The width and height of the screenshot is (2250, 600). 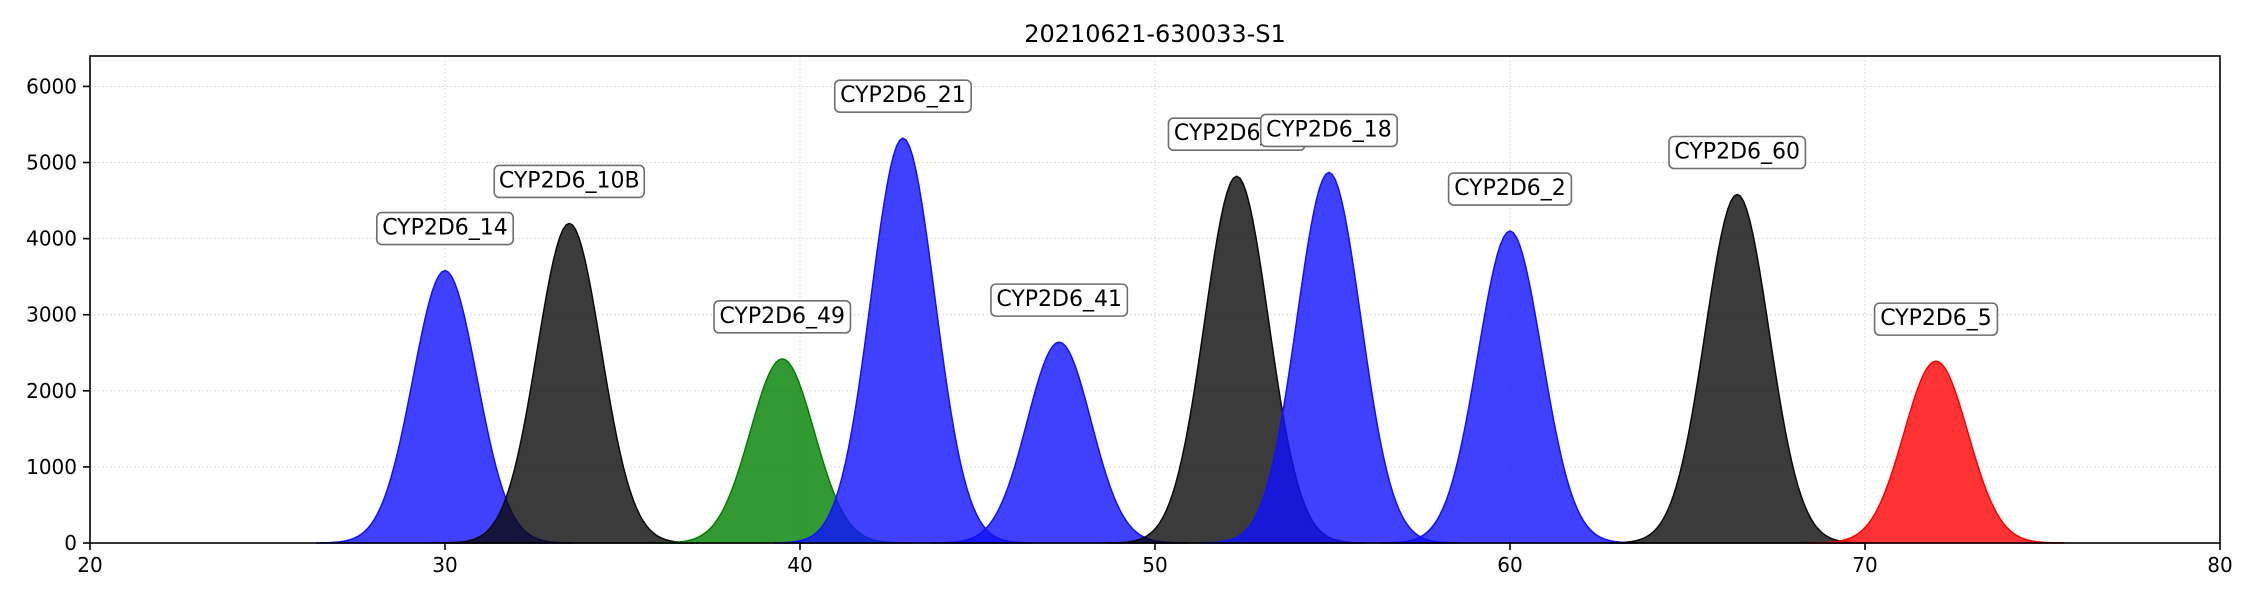 I want to click on peak-label-cyp2d6-10b: CYP2D6_10B, so click(x=569, y=181).